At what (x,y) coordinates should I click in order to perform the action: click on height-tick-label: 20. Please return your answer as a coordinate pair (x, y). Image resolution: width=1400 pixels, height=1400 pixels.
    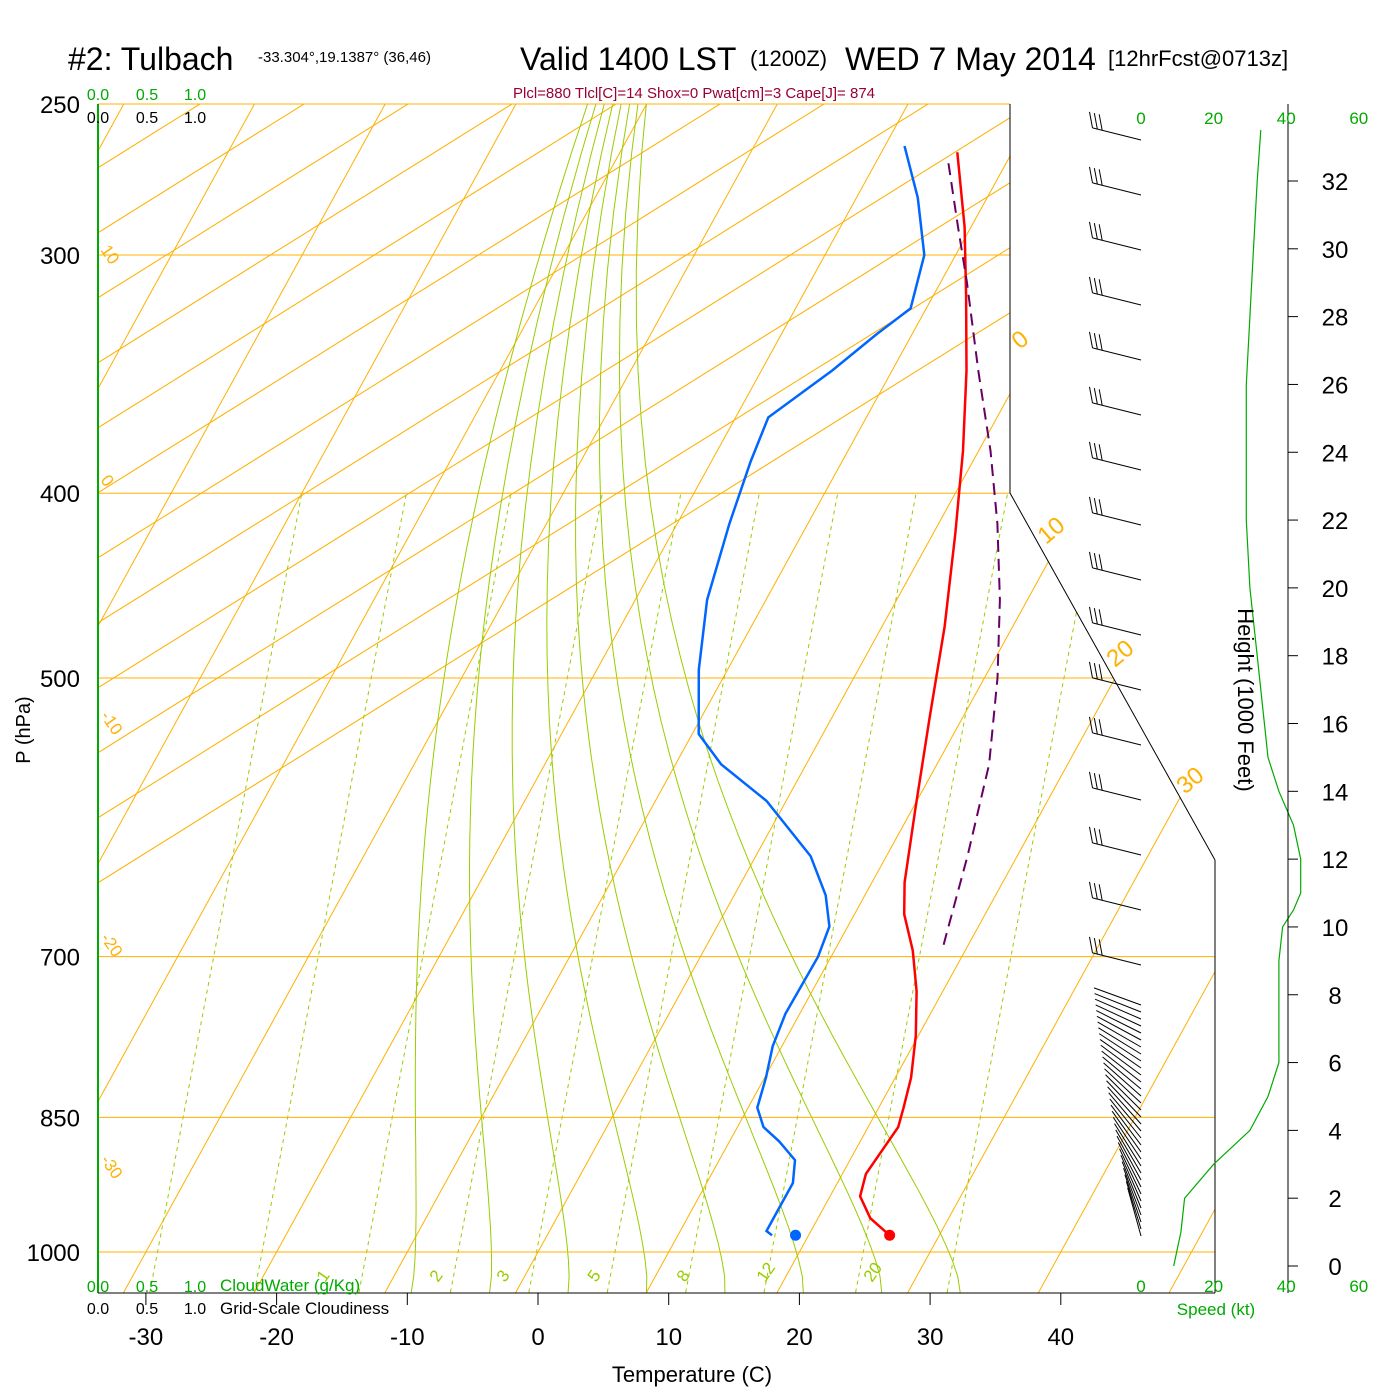
    Looking at the image, I should click on (1335, 589).